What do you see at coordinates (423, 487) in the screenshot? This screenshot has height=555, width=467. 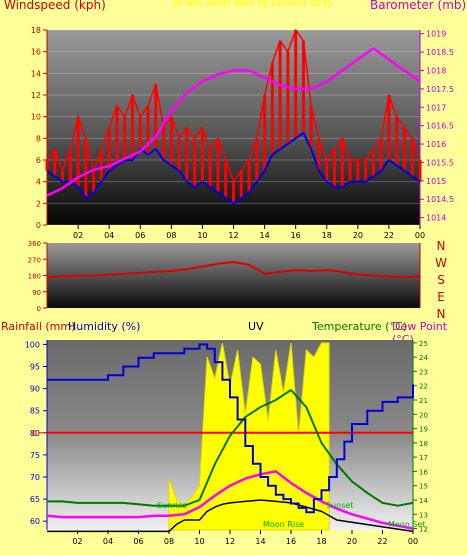 I see `y2-tick-label: 15` at bounding box center [423, 487].